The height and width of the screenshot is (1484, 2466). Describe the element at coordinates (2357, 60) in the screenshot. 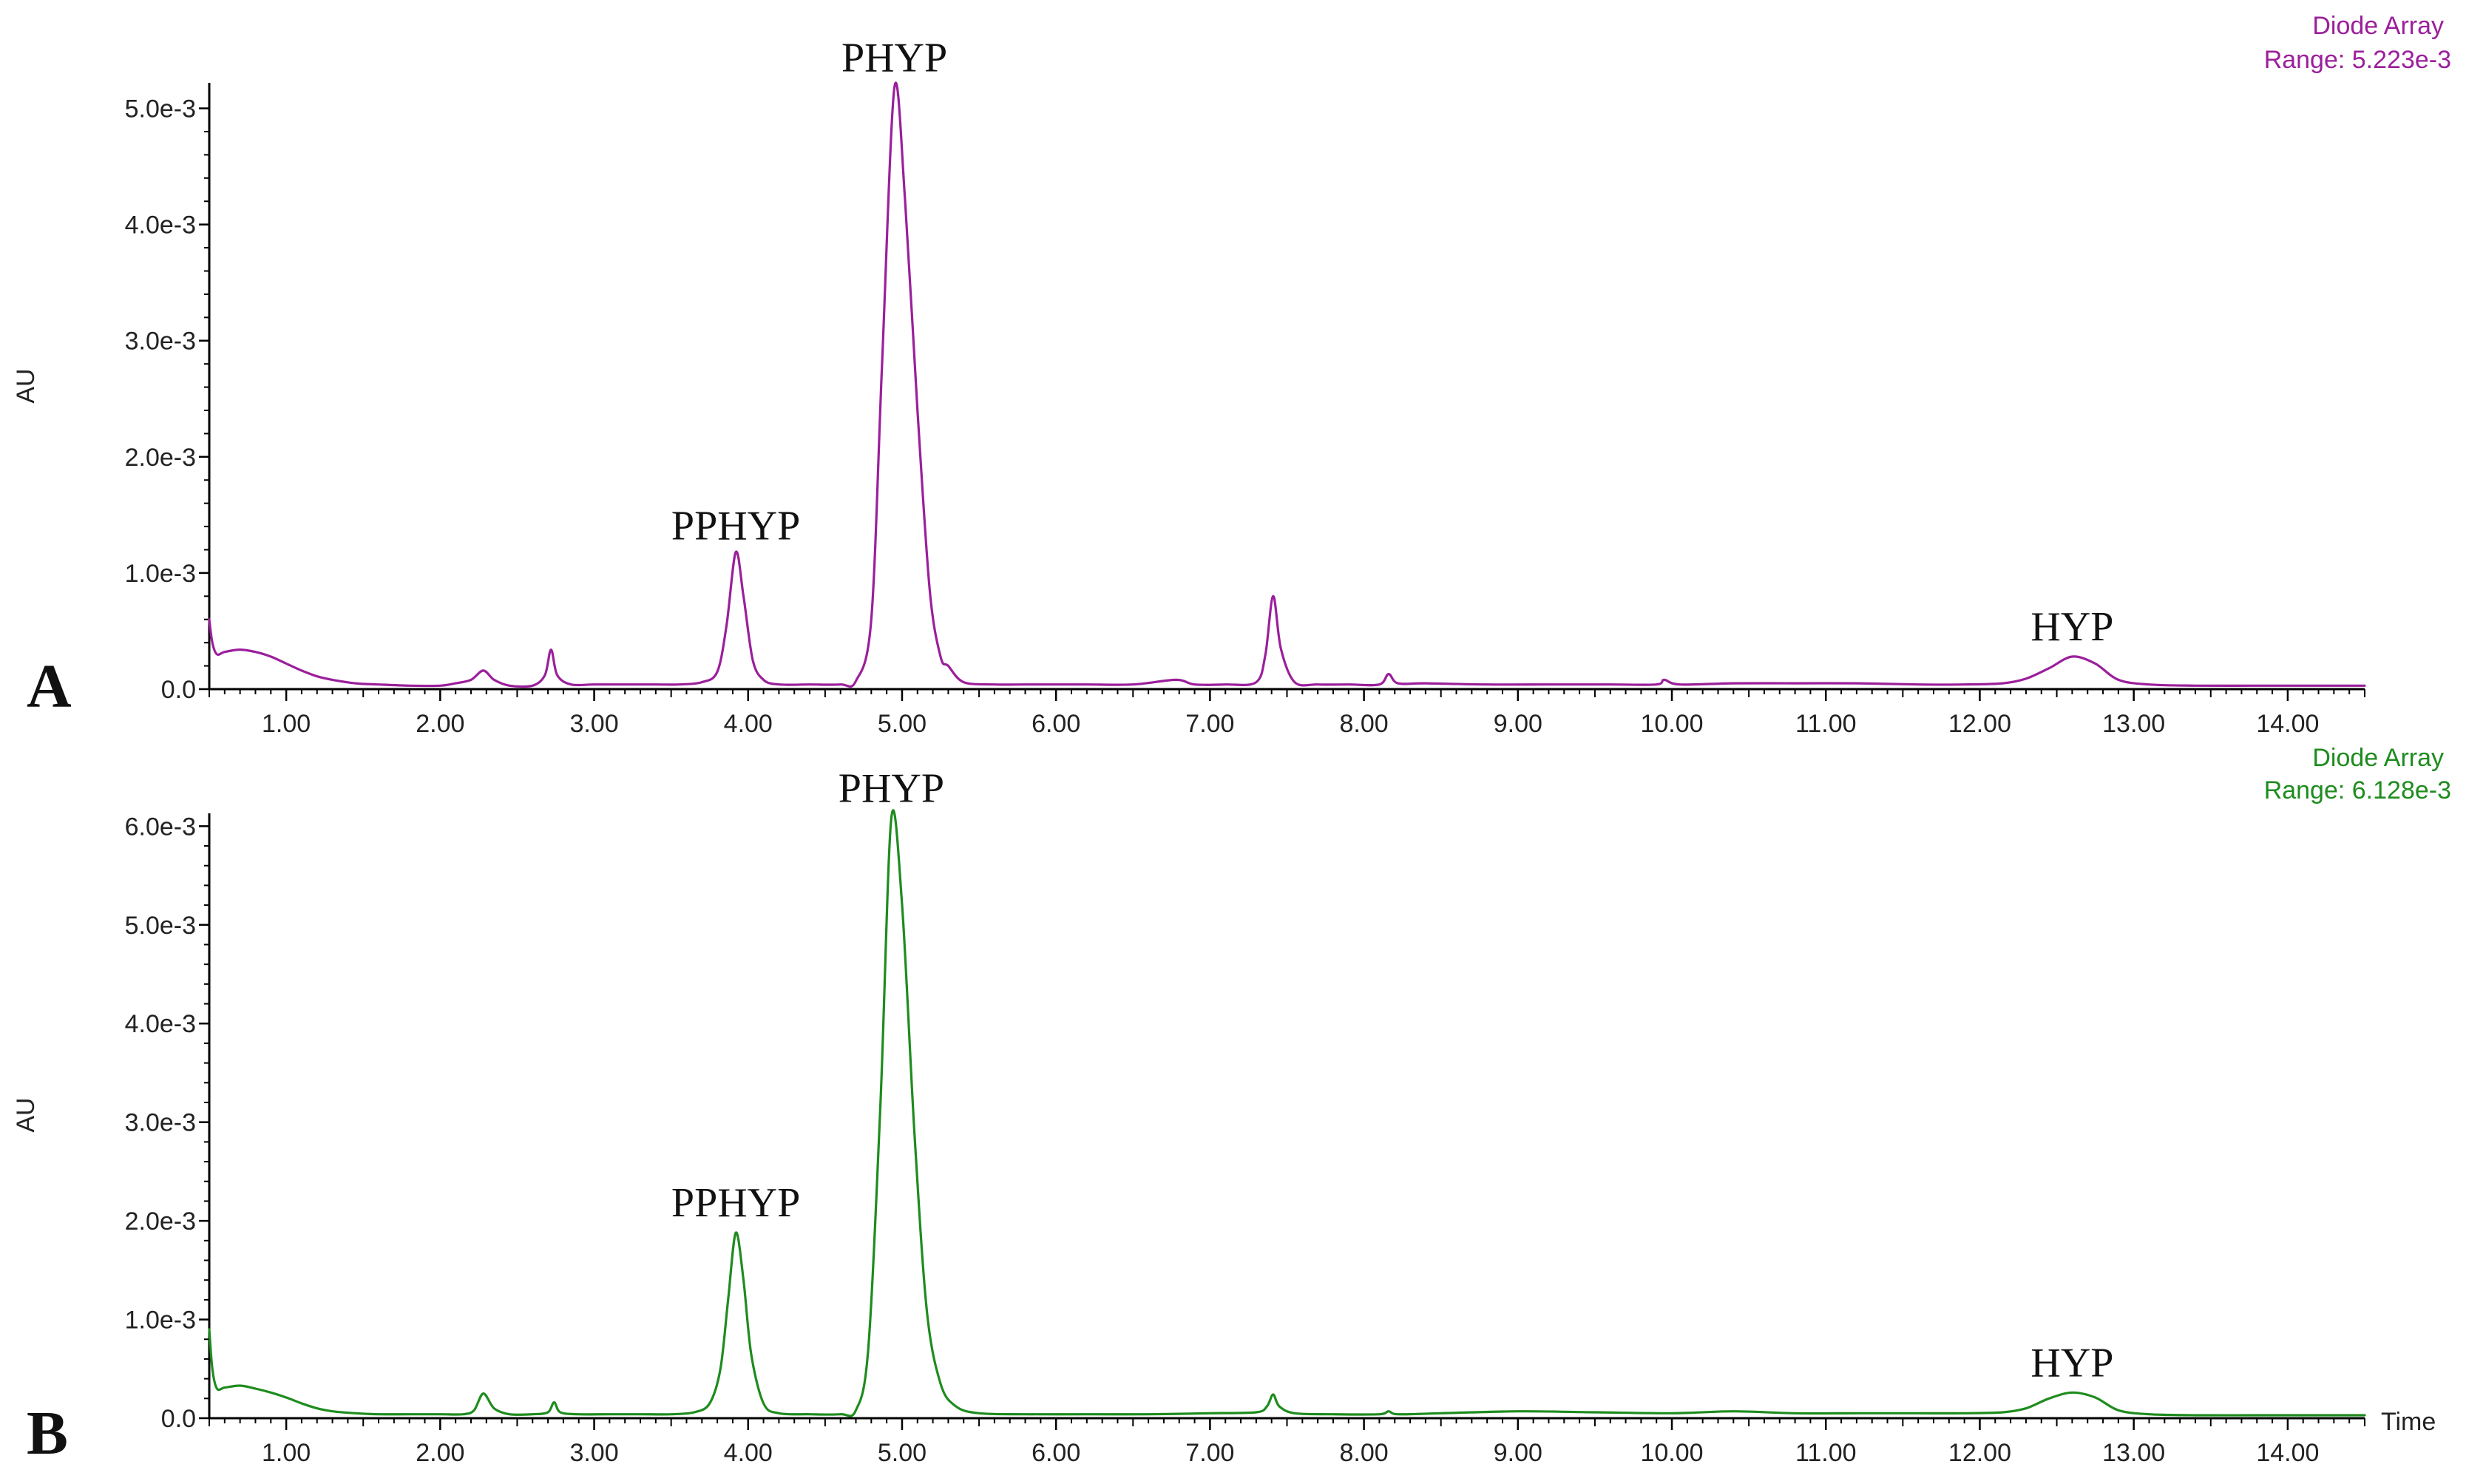

I see `range-label: Range: 5.223e-3` at that location.